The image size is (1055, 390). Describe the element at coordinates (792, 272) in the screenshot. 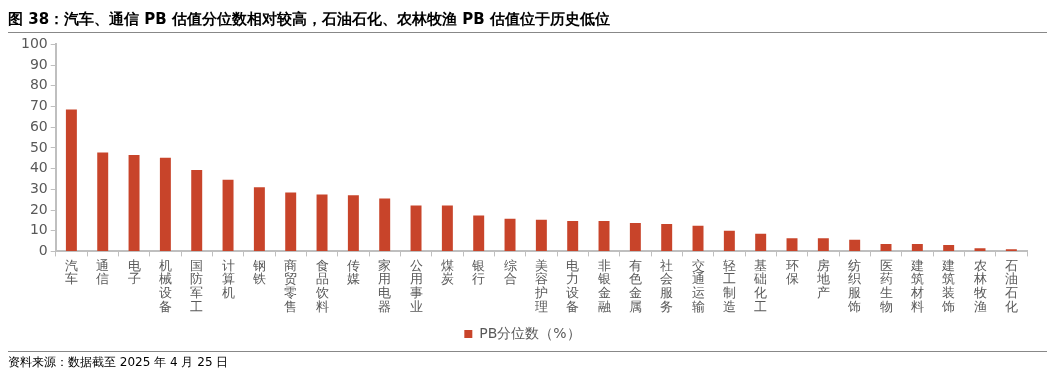

I see `x-tick-label: 环保` at that location.